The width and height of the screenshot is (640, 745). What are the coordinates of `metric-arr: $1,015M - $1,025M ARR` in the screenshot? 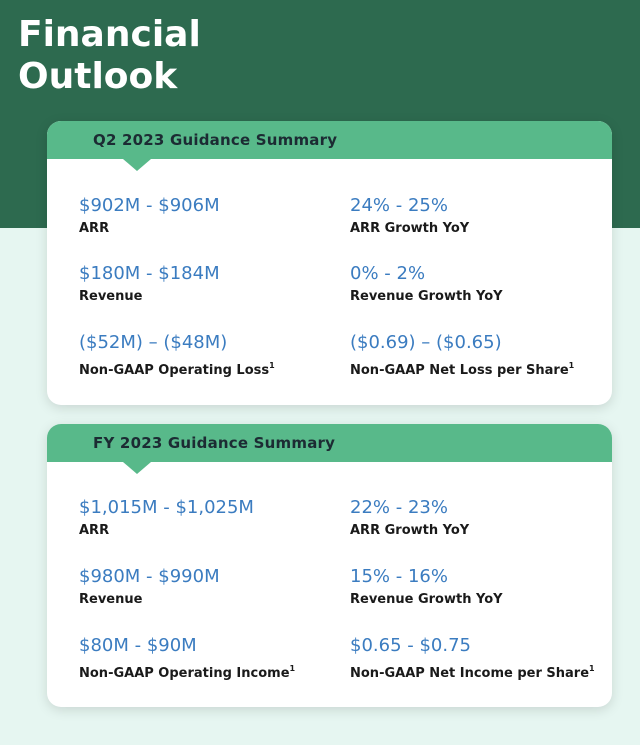 It's located at (166, 518).